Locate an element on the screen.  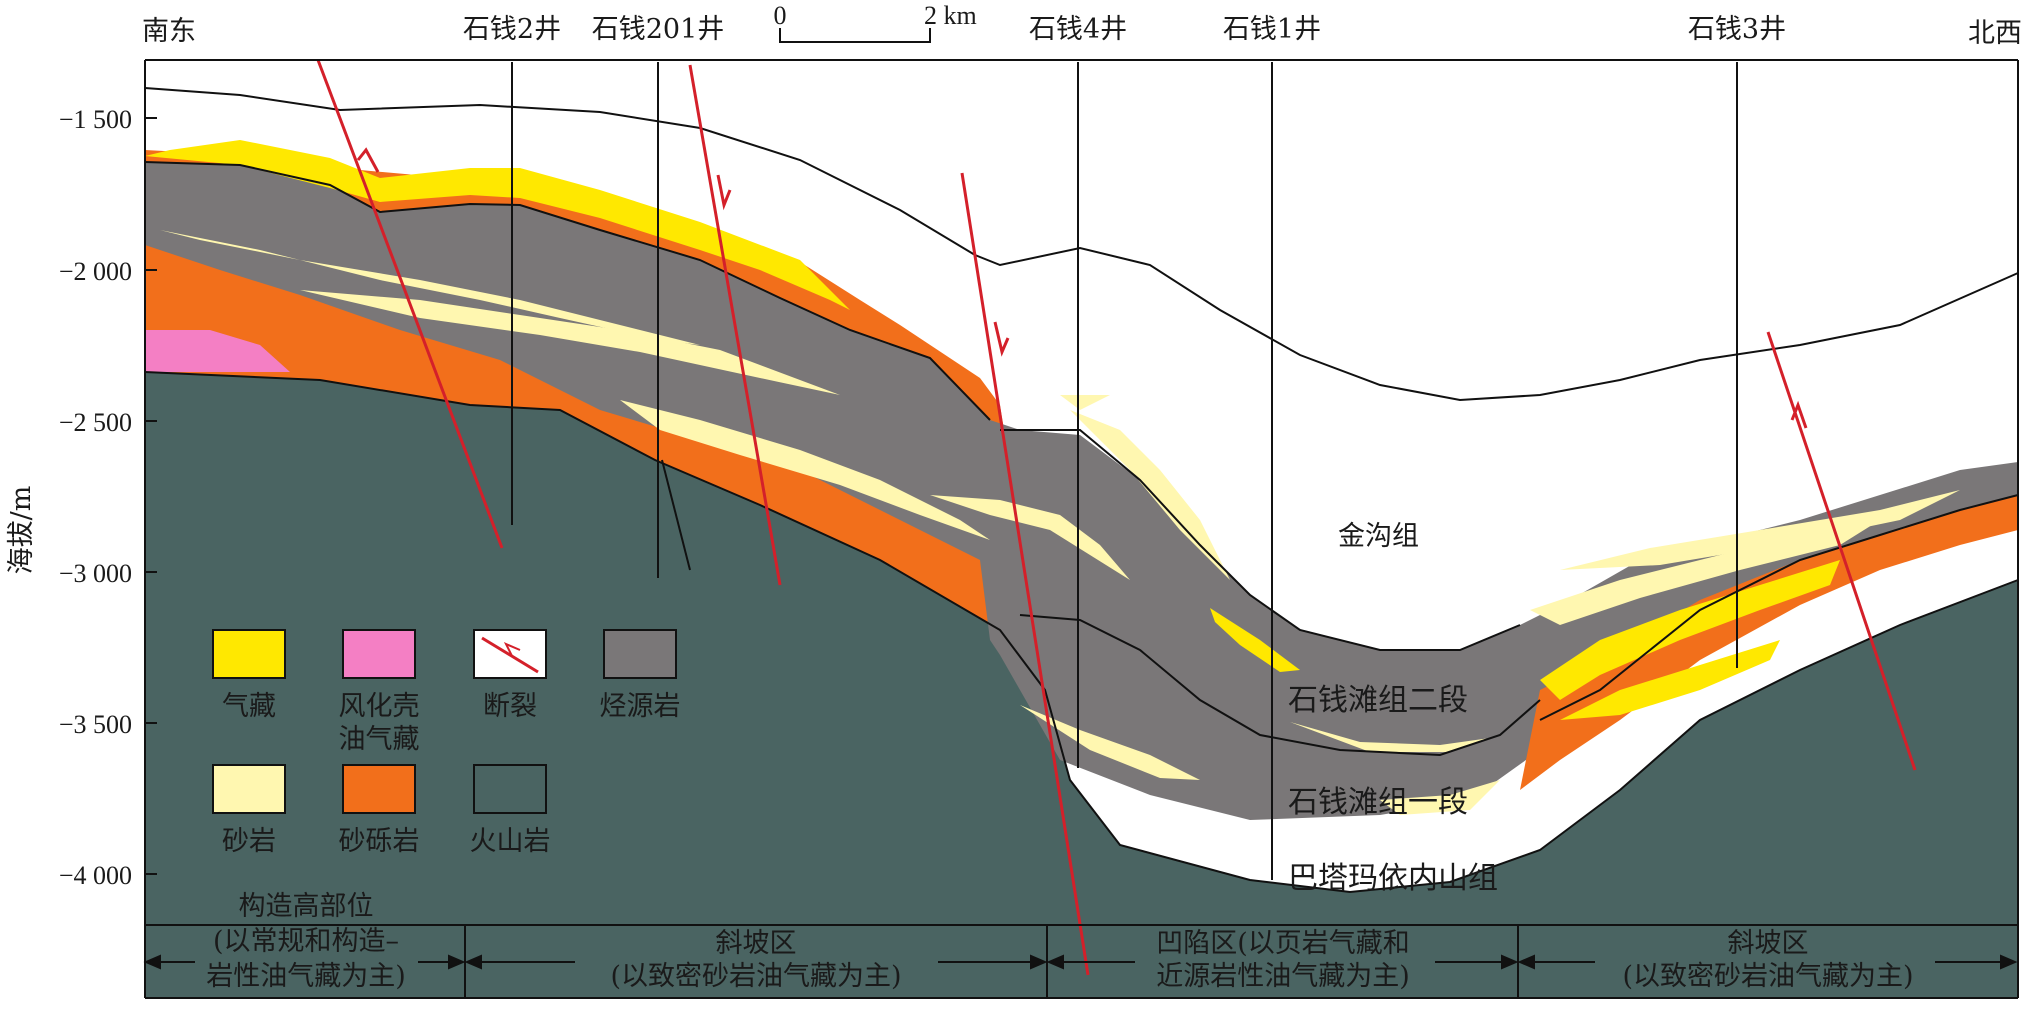
y-tick-label: −2 500 is located at coordinates (95, 422).